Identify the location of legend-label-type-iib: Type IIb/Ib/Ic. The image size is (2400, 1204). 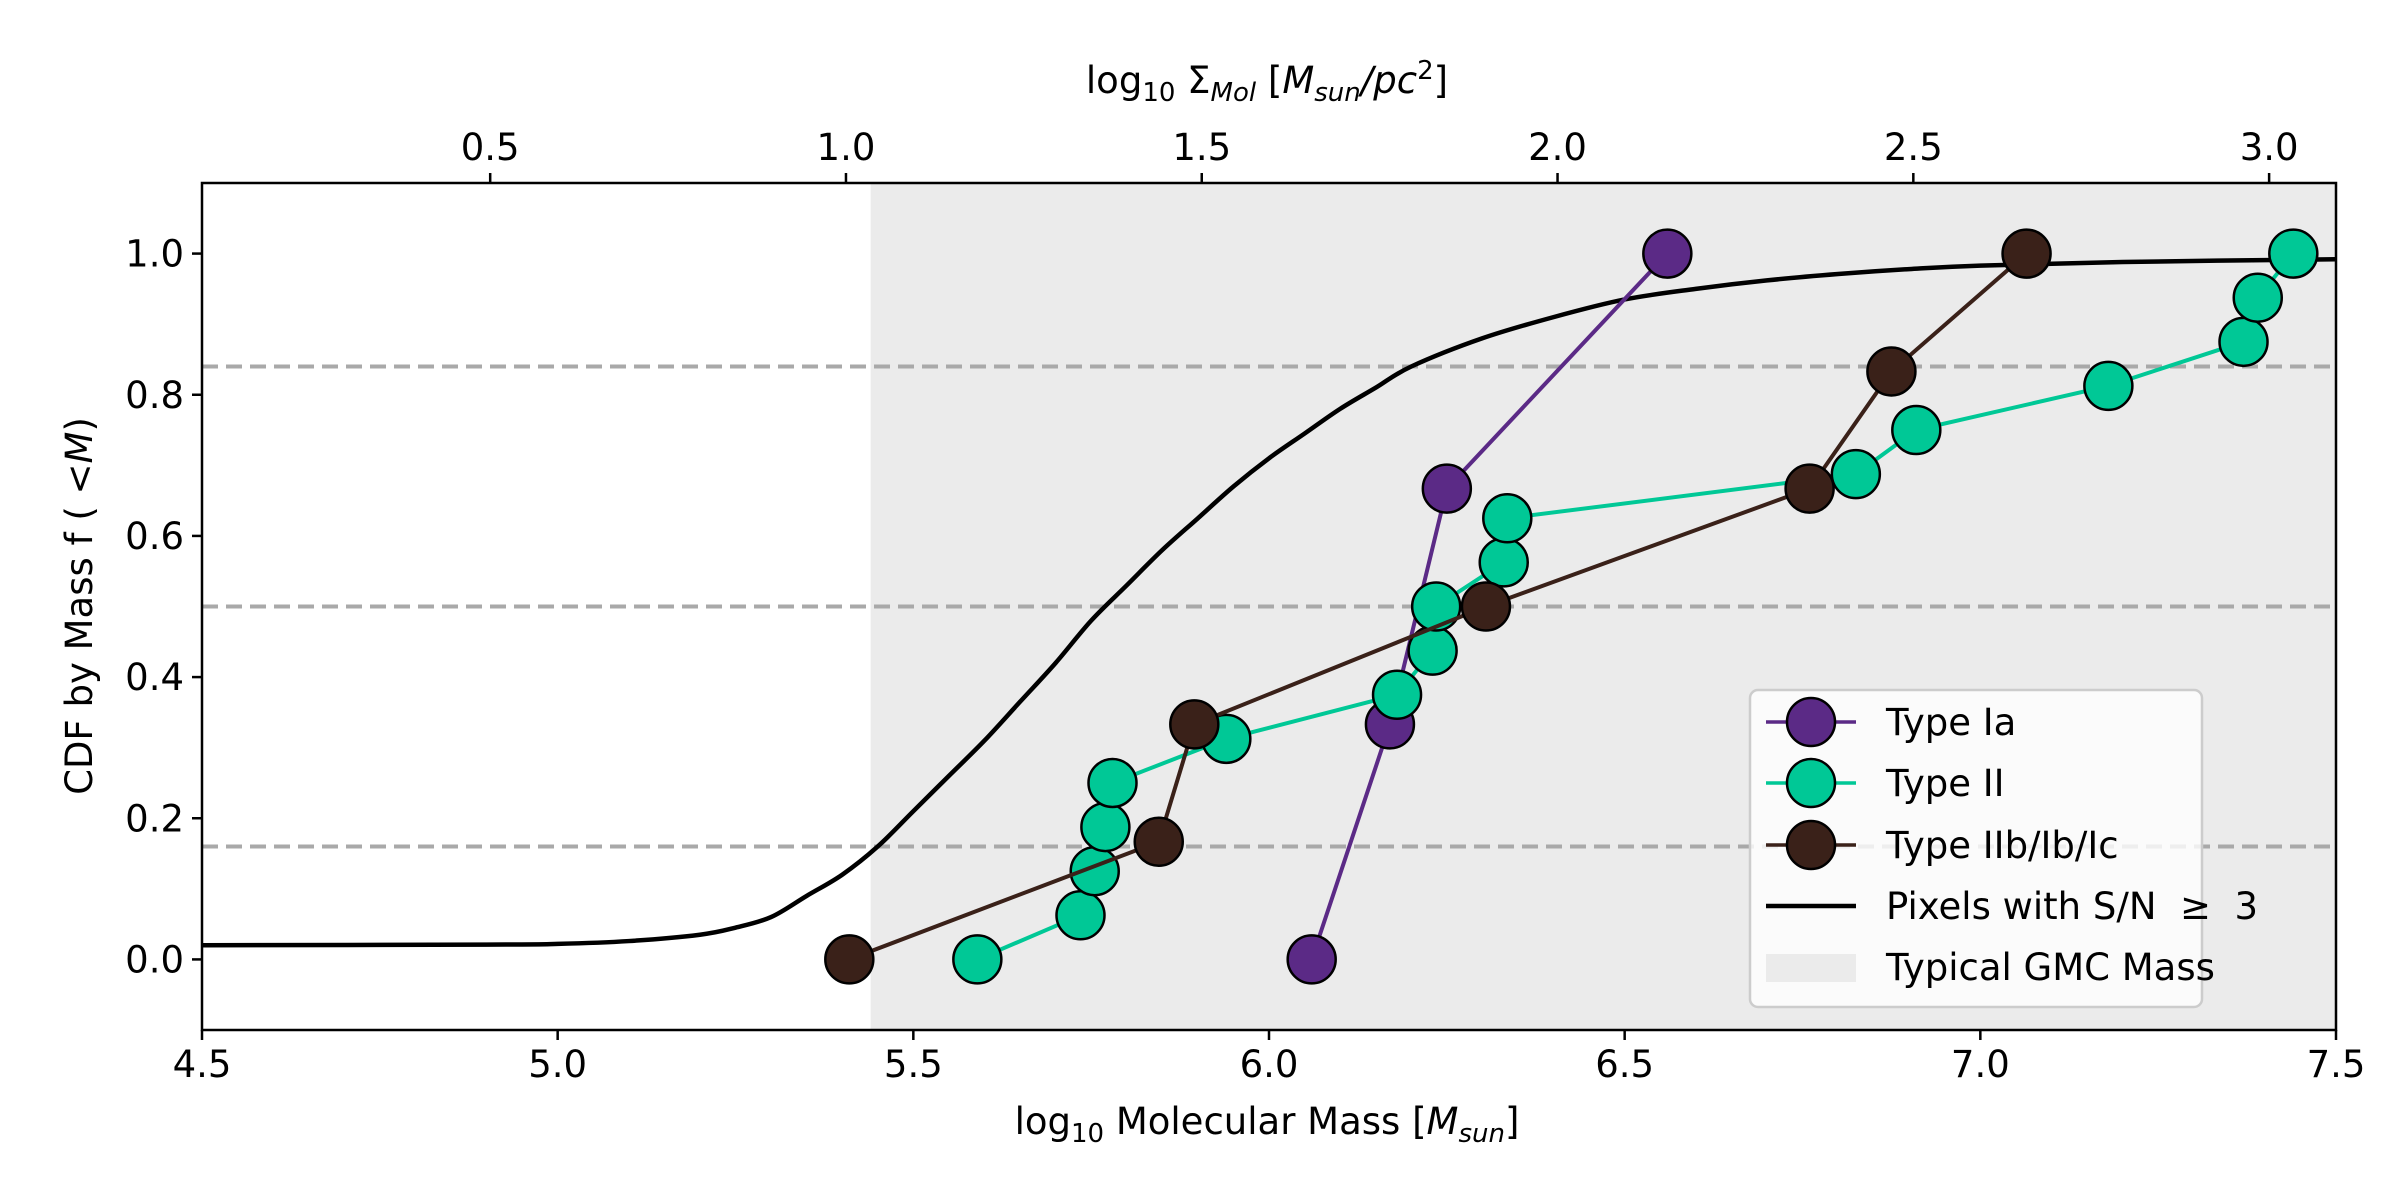
(2002, 845).